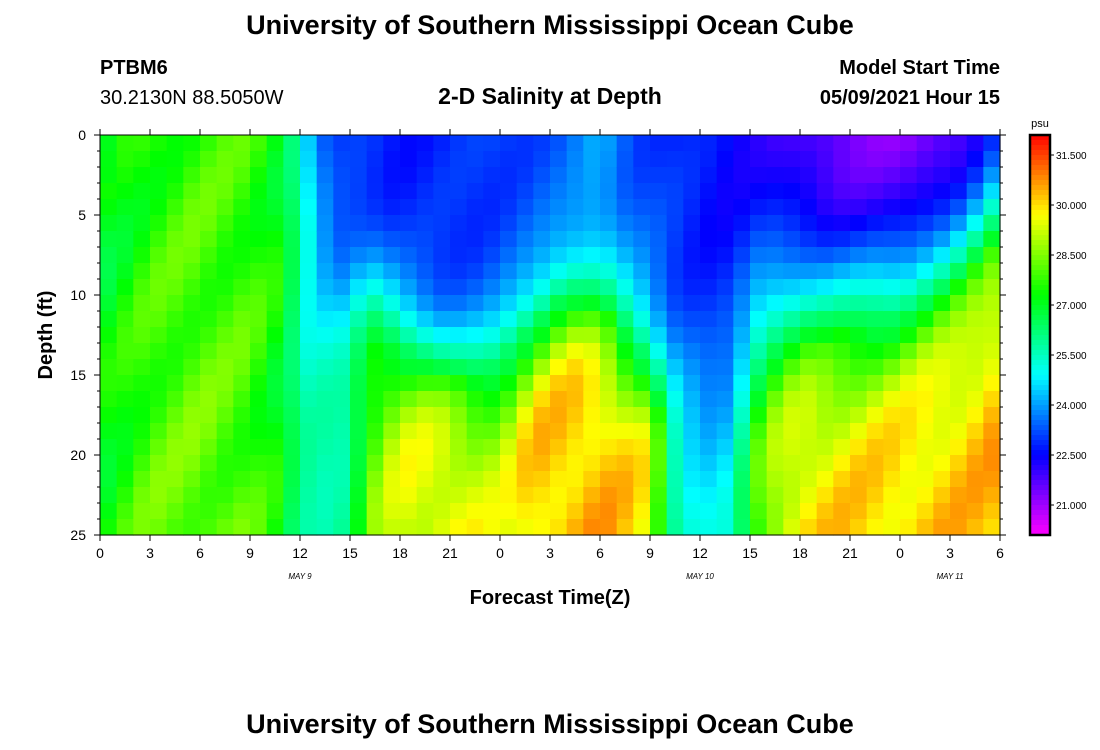  What do you see at coordinates (1071, 456) in the screenshot?
I see `colorbar-tick-label: 22.500` at bounding box center [1071, 456].